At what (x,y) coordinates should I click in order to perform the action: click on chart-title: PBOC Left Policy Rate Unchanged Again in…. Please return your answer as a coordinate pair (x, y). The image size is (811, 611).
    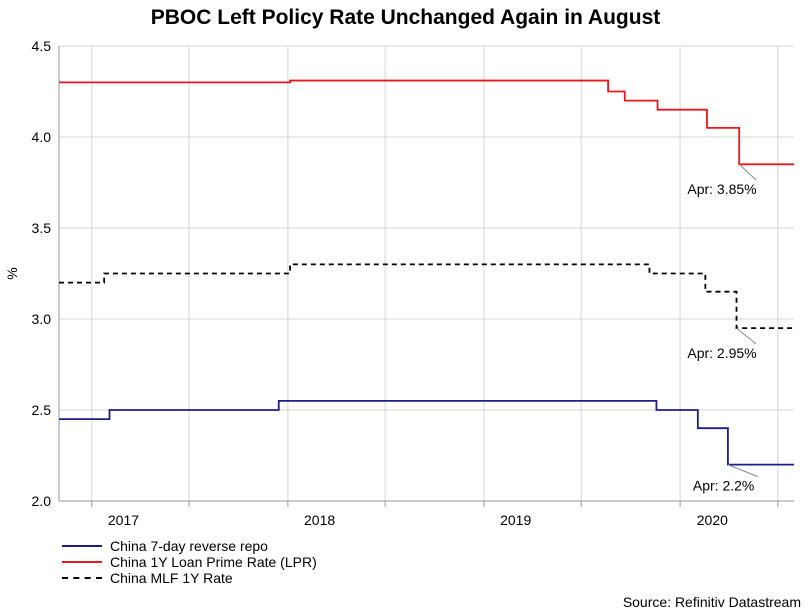
    Looking at the image, I should click on (405, 17).